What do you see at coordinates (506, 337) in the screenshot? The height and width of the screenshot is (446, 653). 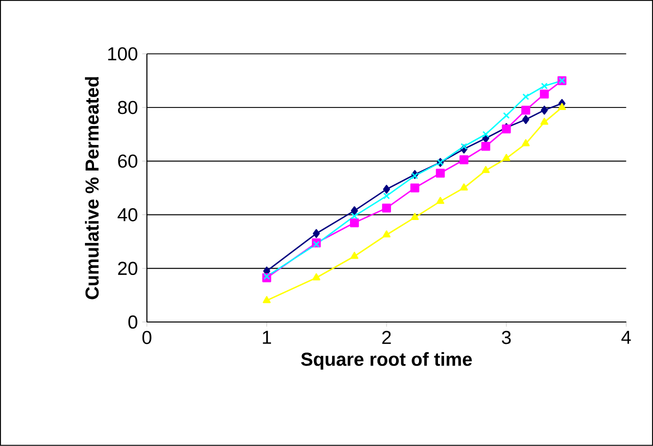 I see `x-tick-label: 3` at bounding box center [506, 337].